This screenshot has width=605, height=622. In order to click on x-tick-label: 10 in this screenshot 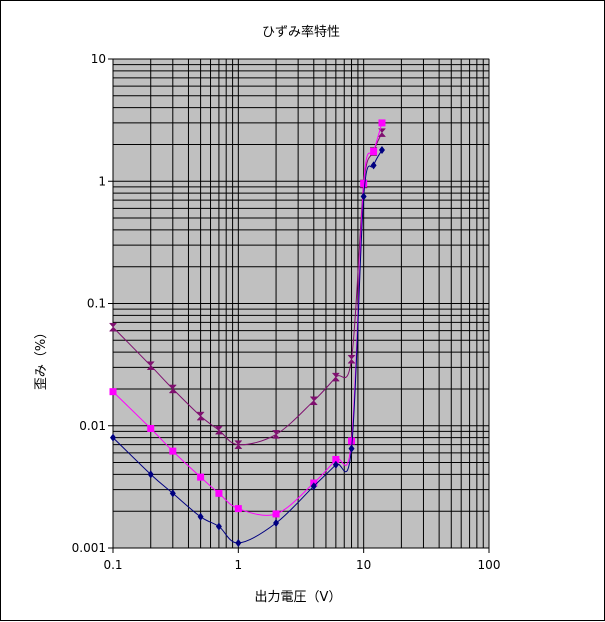, I will do `click(363, 565)`.